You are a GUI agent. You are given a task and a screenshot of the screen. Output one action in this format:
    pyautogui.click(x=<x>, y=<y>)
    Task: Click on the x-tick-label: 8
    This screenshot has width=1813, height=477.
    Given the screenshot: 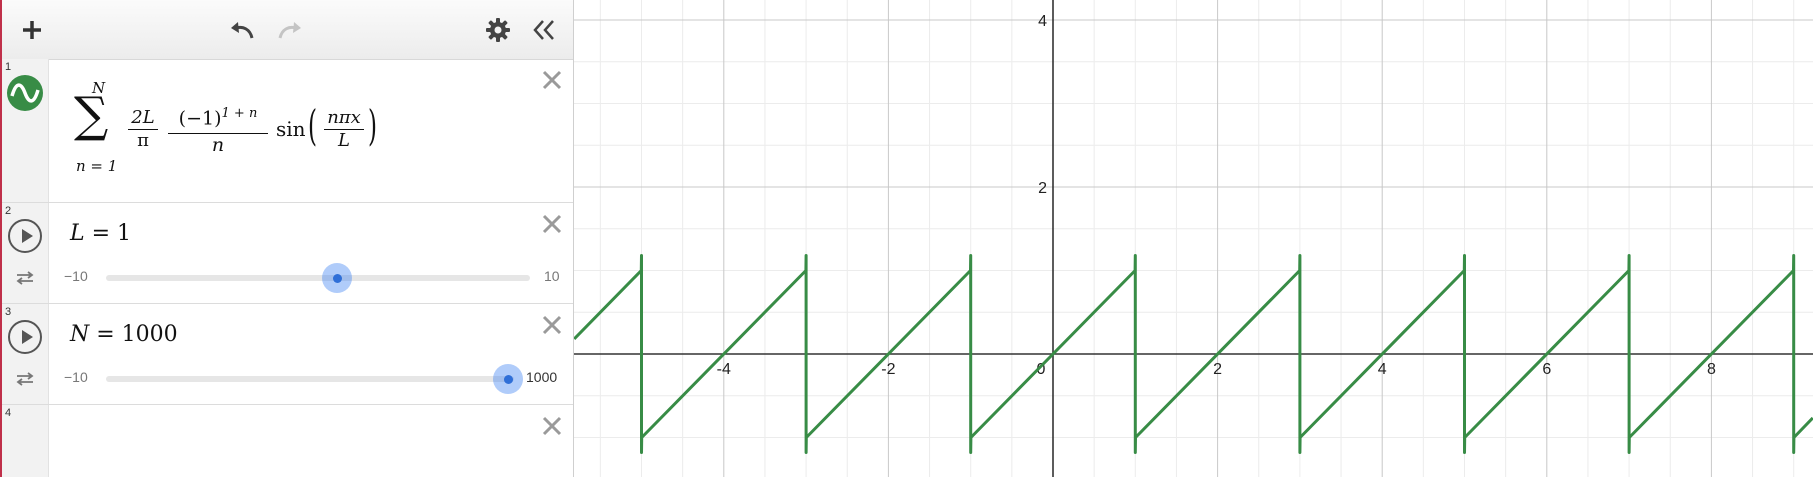 What is the action you would take?
    pyautogui.click(x=1711, y=369)
    